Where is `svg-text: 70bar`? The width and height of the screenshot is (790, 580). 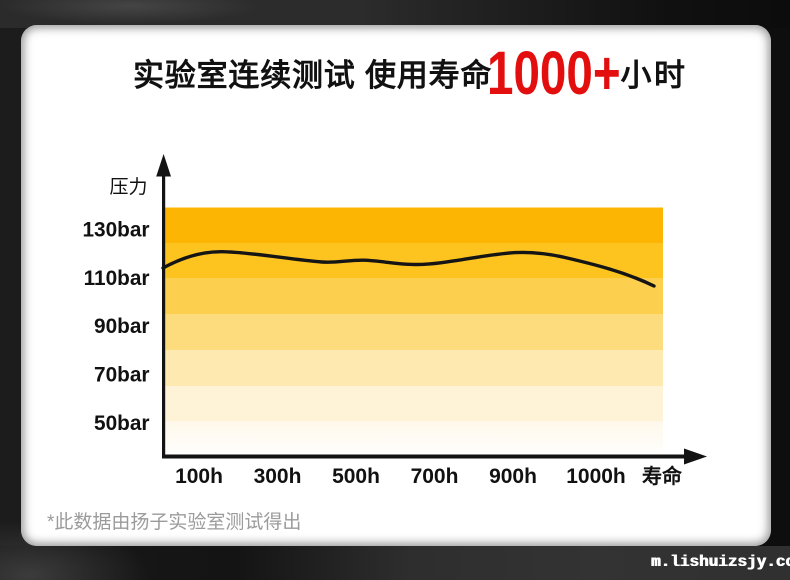 svg-text: 70bar is located at coordinates (122, 375).